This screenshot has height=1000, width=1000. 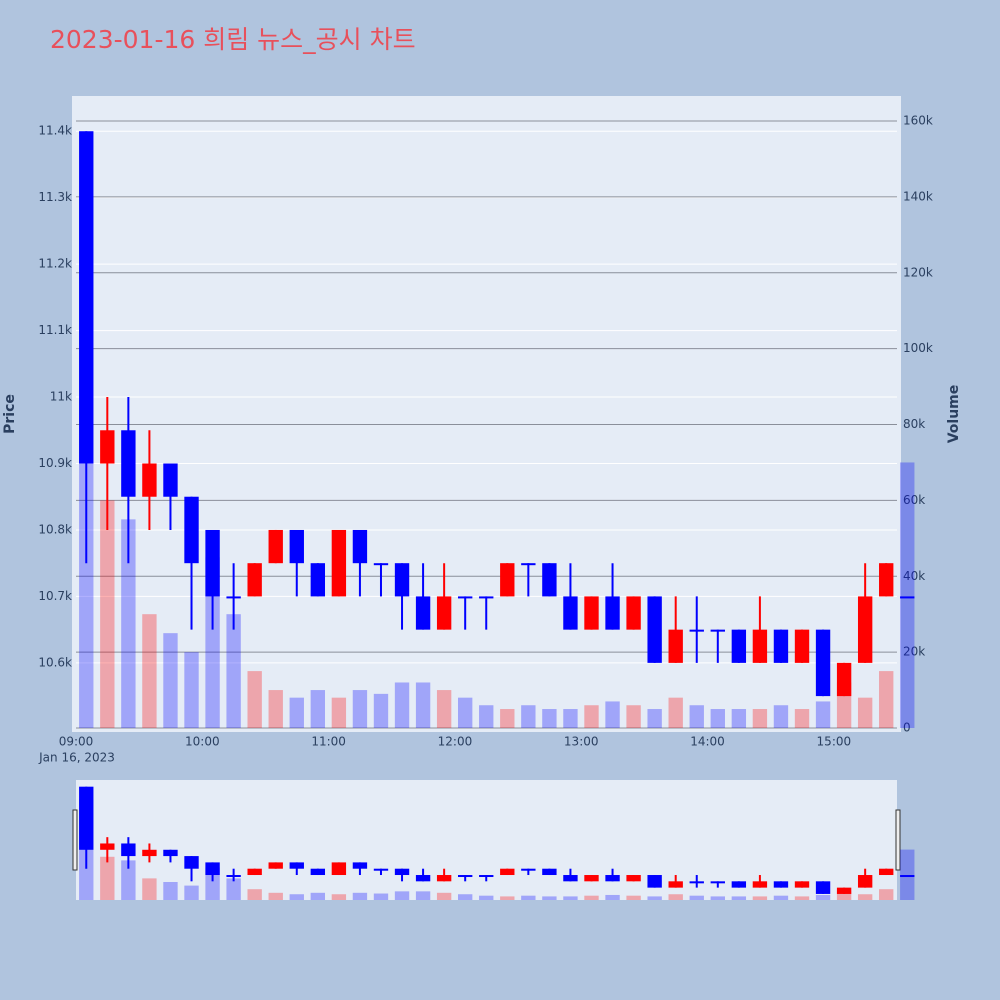 I want to click on range-handle-right, so click(x=898, y=840).